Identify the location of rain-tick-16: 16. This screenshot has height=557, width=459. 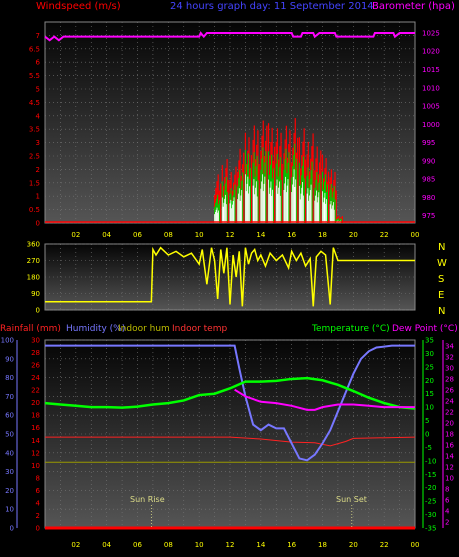
(35, 428).